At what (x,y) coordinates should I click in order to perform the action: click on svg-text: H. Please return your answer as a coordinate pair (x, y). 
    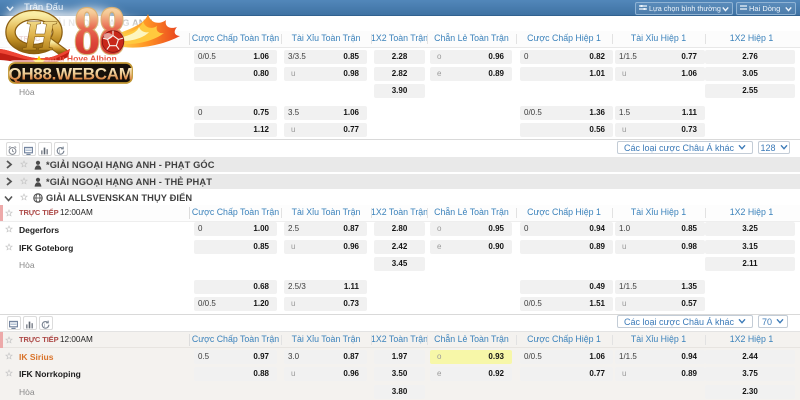
    Looking at the image, I should click on (39, 37).